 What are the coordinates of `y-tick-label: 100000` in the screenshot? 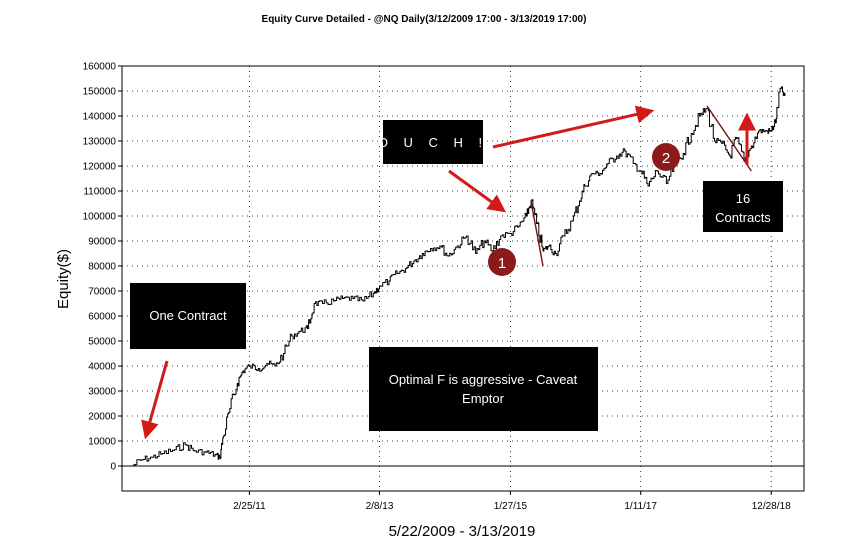 It's located at (100, 217).